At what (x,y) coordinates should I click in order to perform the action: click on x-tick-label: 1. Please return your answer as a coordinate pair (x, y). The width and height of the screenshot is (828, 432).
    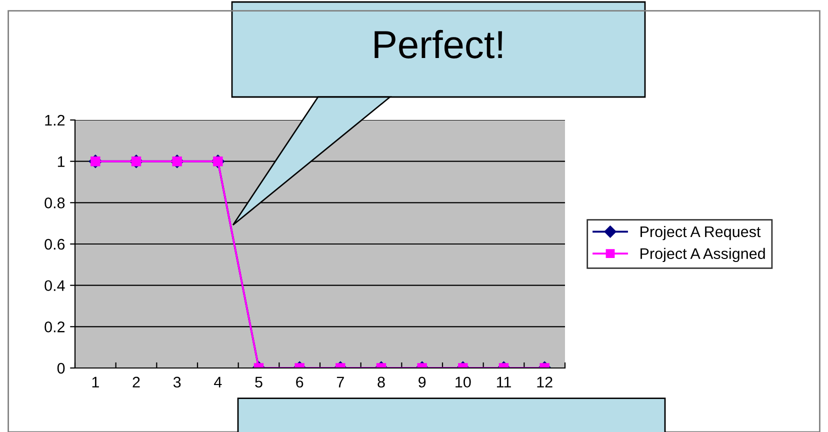
    Looking at the image, I should click on (95, 382).